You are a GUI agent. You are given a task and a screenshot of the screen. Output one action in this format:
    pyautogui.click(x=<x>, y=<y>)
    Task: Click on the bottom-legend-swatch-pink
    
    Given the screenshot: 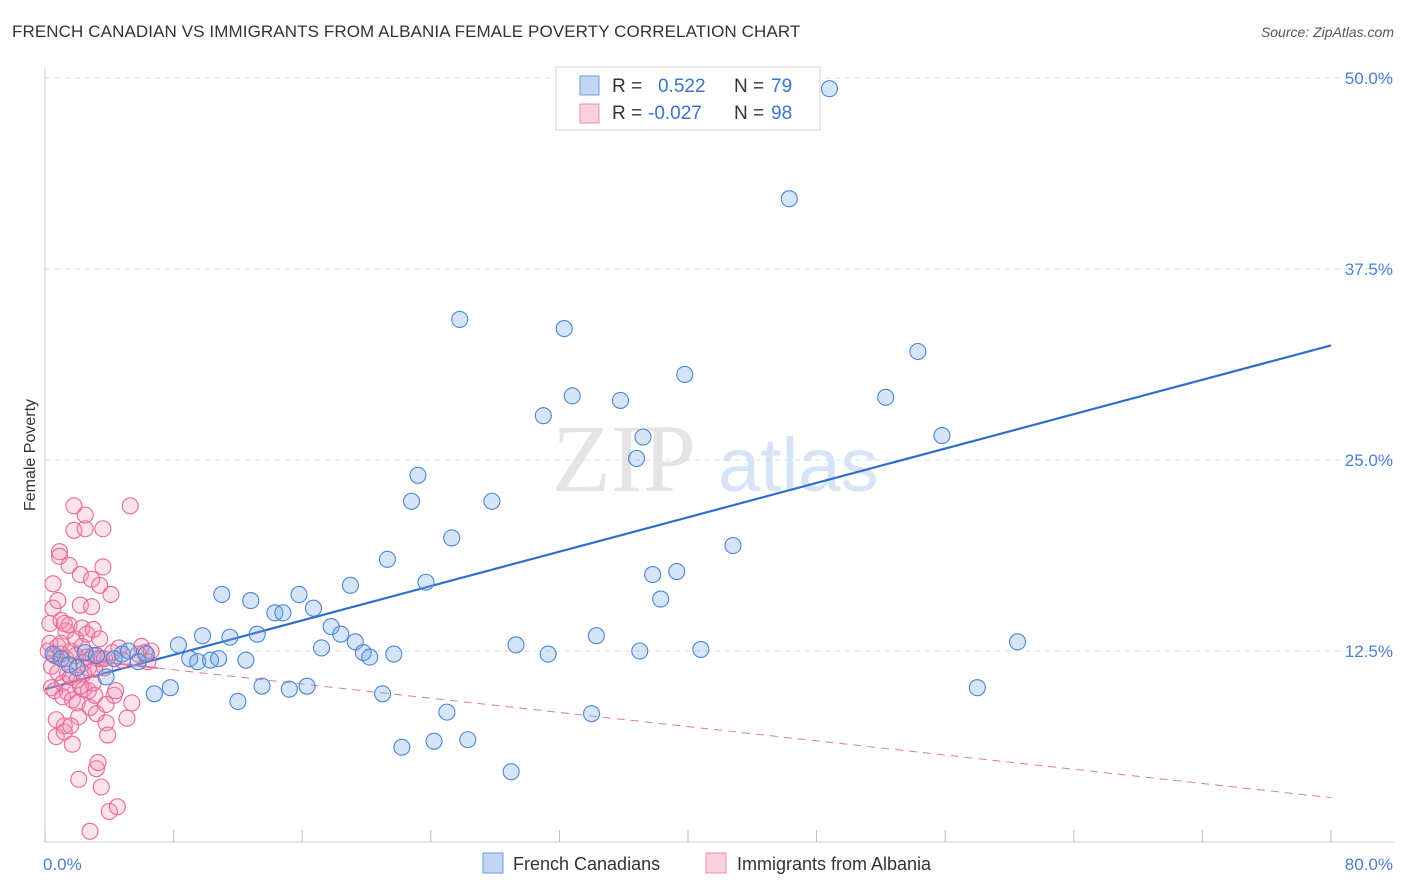 What is the action you would take?
    pyautogui.click(x=716, y=863)
    